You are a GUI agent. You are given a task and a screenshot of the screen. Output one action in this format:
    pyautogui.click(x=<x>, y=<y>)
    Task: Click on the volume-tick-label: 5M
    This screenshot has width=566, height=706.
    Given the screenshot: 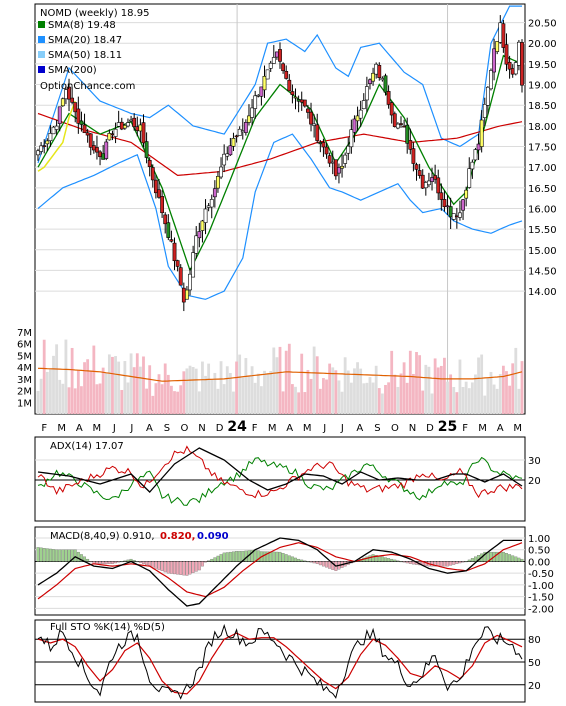 What is the action you would take?
    pyautogui.click(x=24, y=356)
    